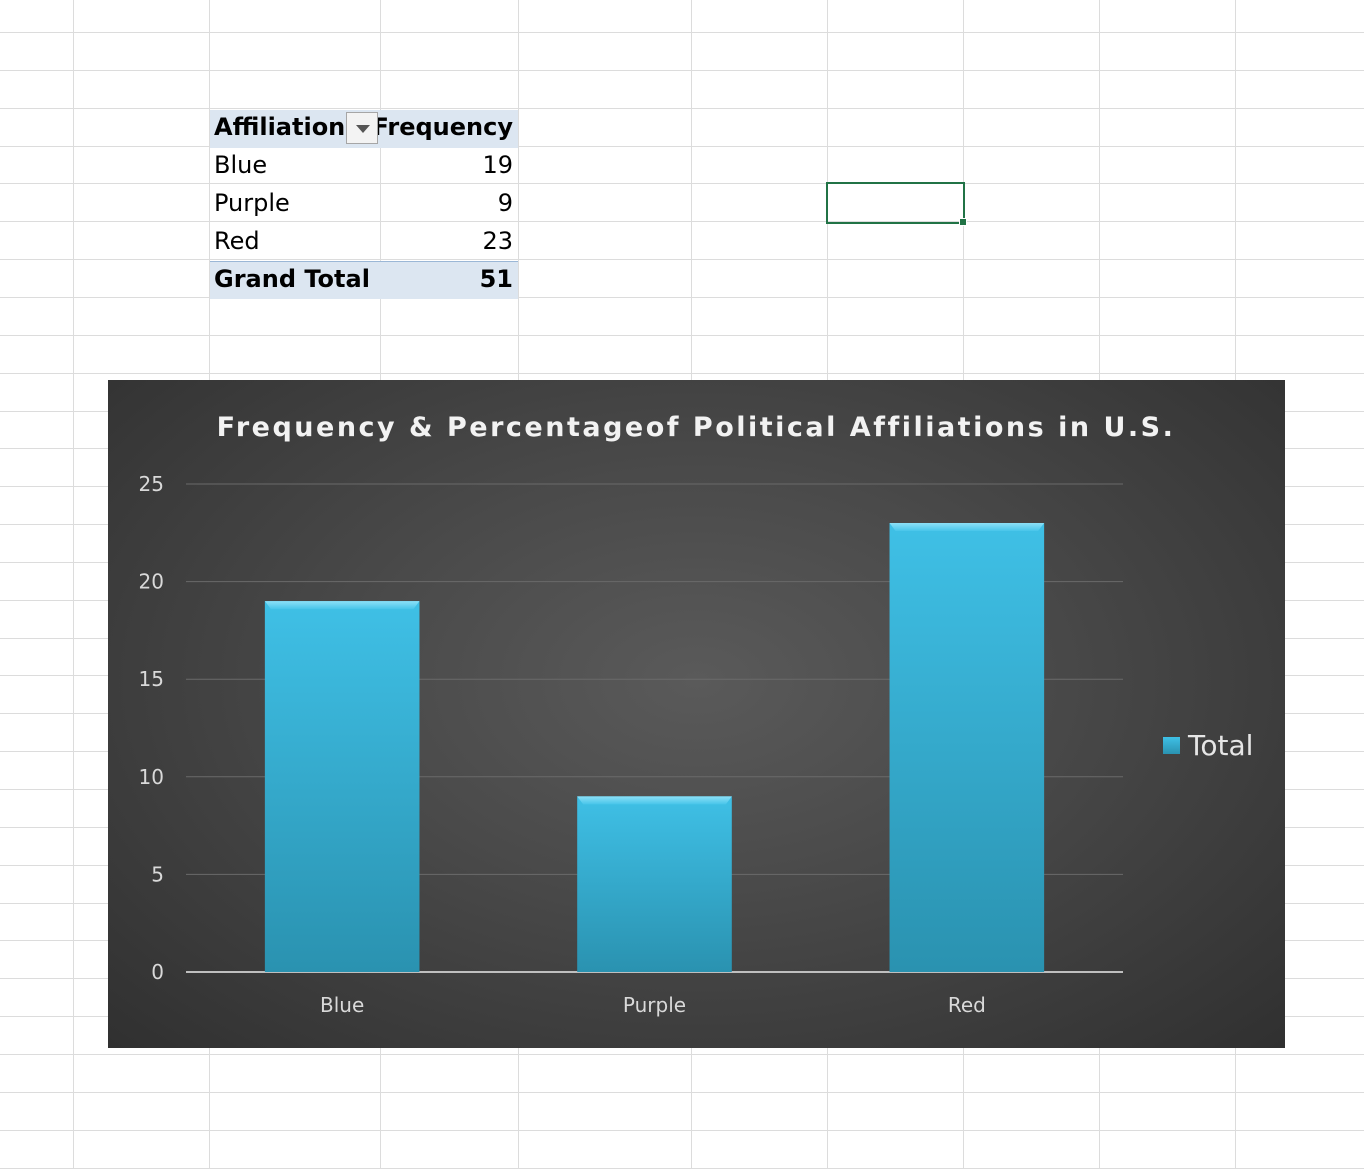 The width and height of the screenshot is (1364, 1169). What do you see at coordinates (654, 1005) in the screenshot?
I see `x-tick-label: Purple` at bounding box center [654, 1005].